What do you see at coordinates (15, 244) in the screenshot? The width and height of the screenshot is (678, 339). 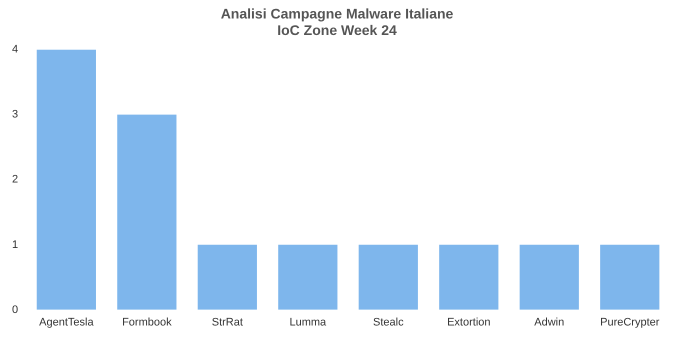 I see `y-tick-label: 1` at bounding box center [15, 244].